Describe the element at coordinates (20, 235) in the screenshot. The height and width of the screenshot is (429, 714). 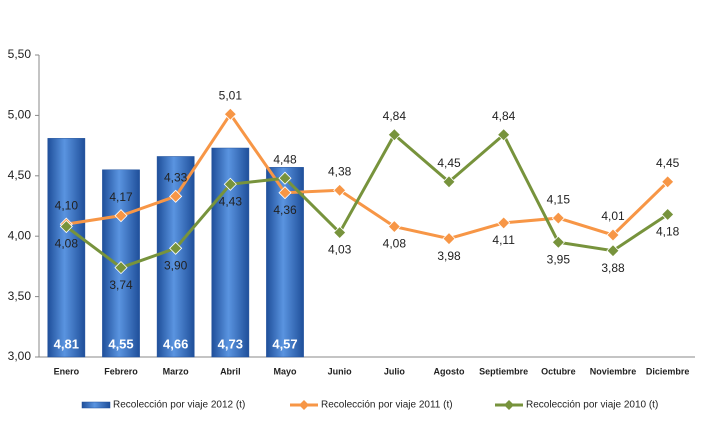
I see `y-tick-label: 4,00` at that location.